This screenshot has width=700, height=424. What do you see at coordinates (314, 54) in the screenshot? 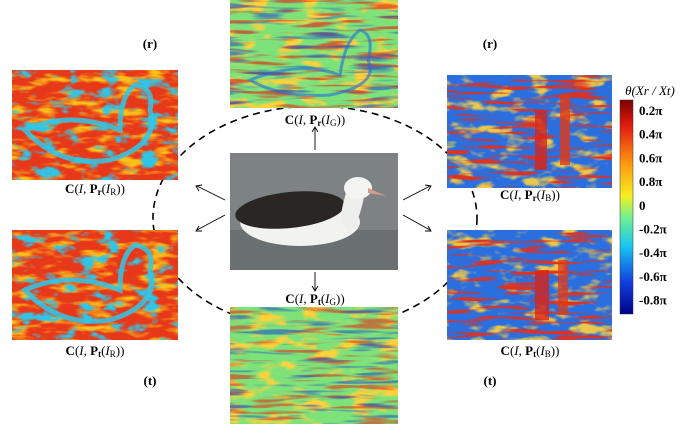
I see `heatmap-top-center` at bounding box center [314, 54].